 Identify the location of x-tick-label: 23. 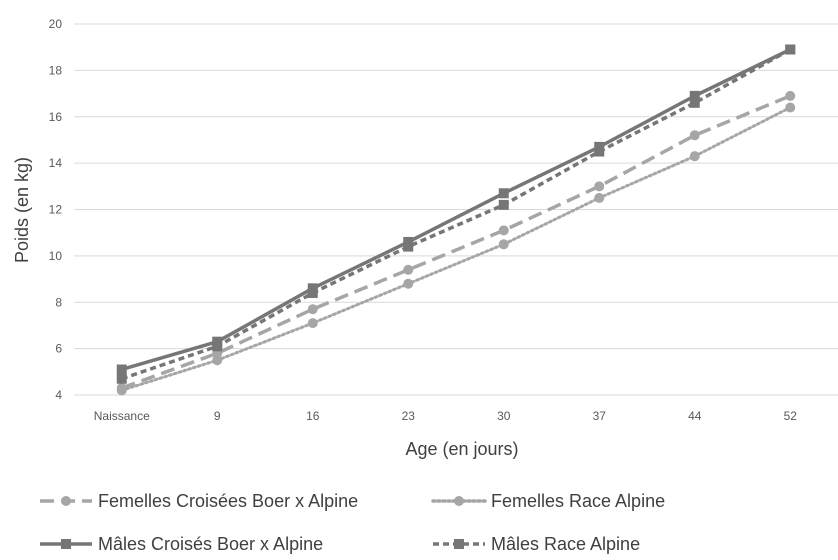
(409, 416).